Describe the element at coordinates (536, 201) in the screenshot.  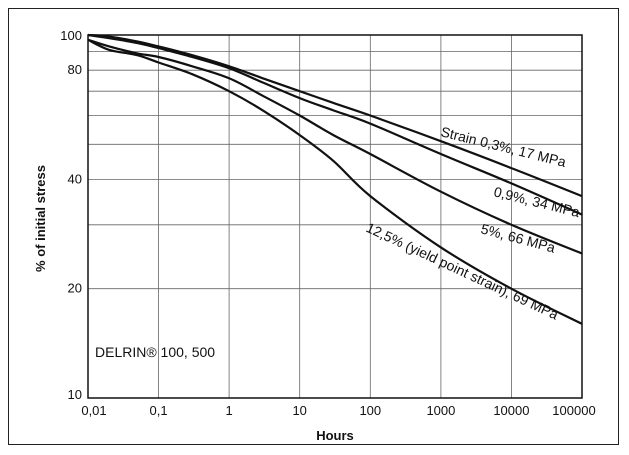
I see `curve-label-strain-0-9: 0,9%, 34 MPa` at that location.